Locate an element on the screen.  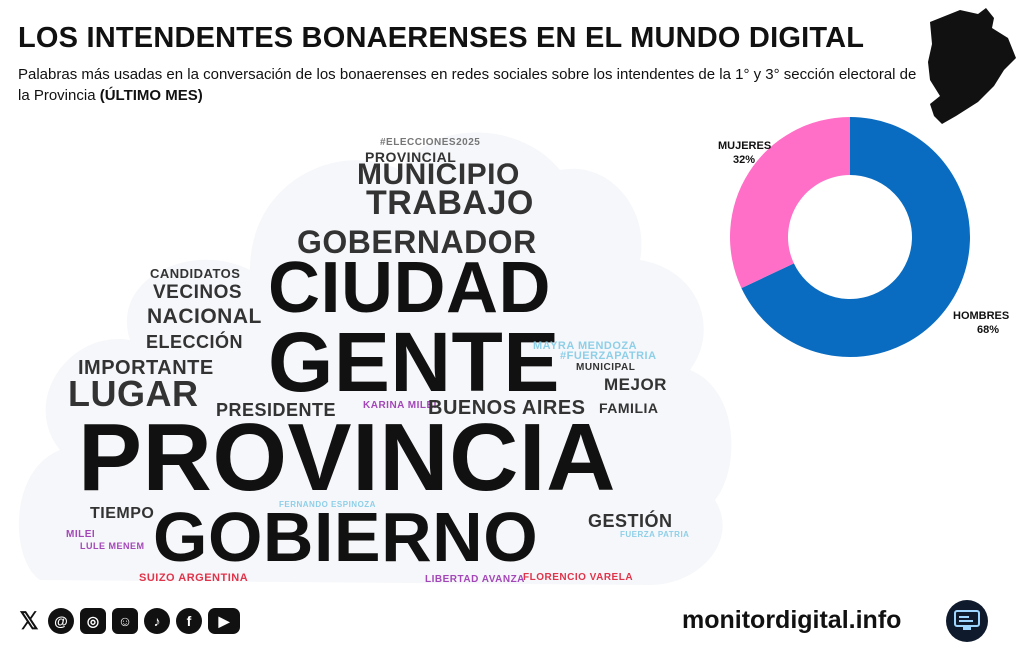
wordcloud-word: FLORENCIO VARELA is located at coordinates (578, 577).